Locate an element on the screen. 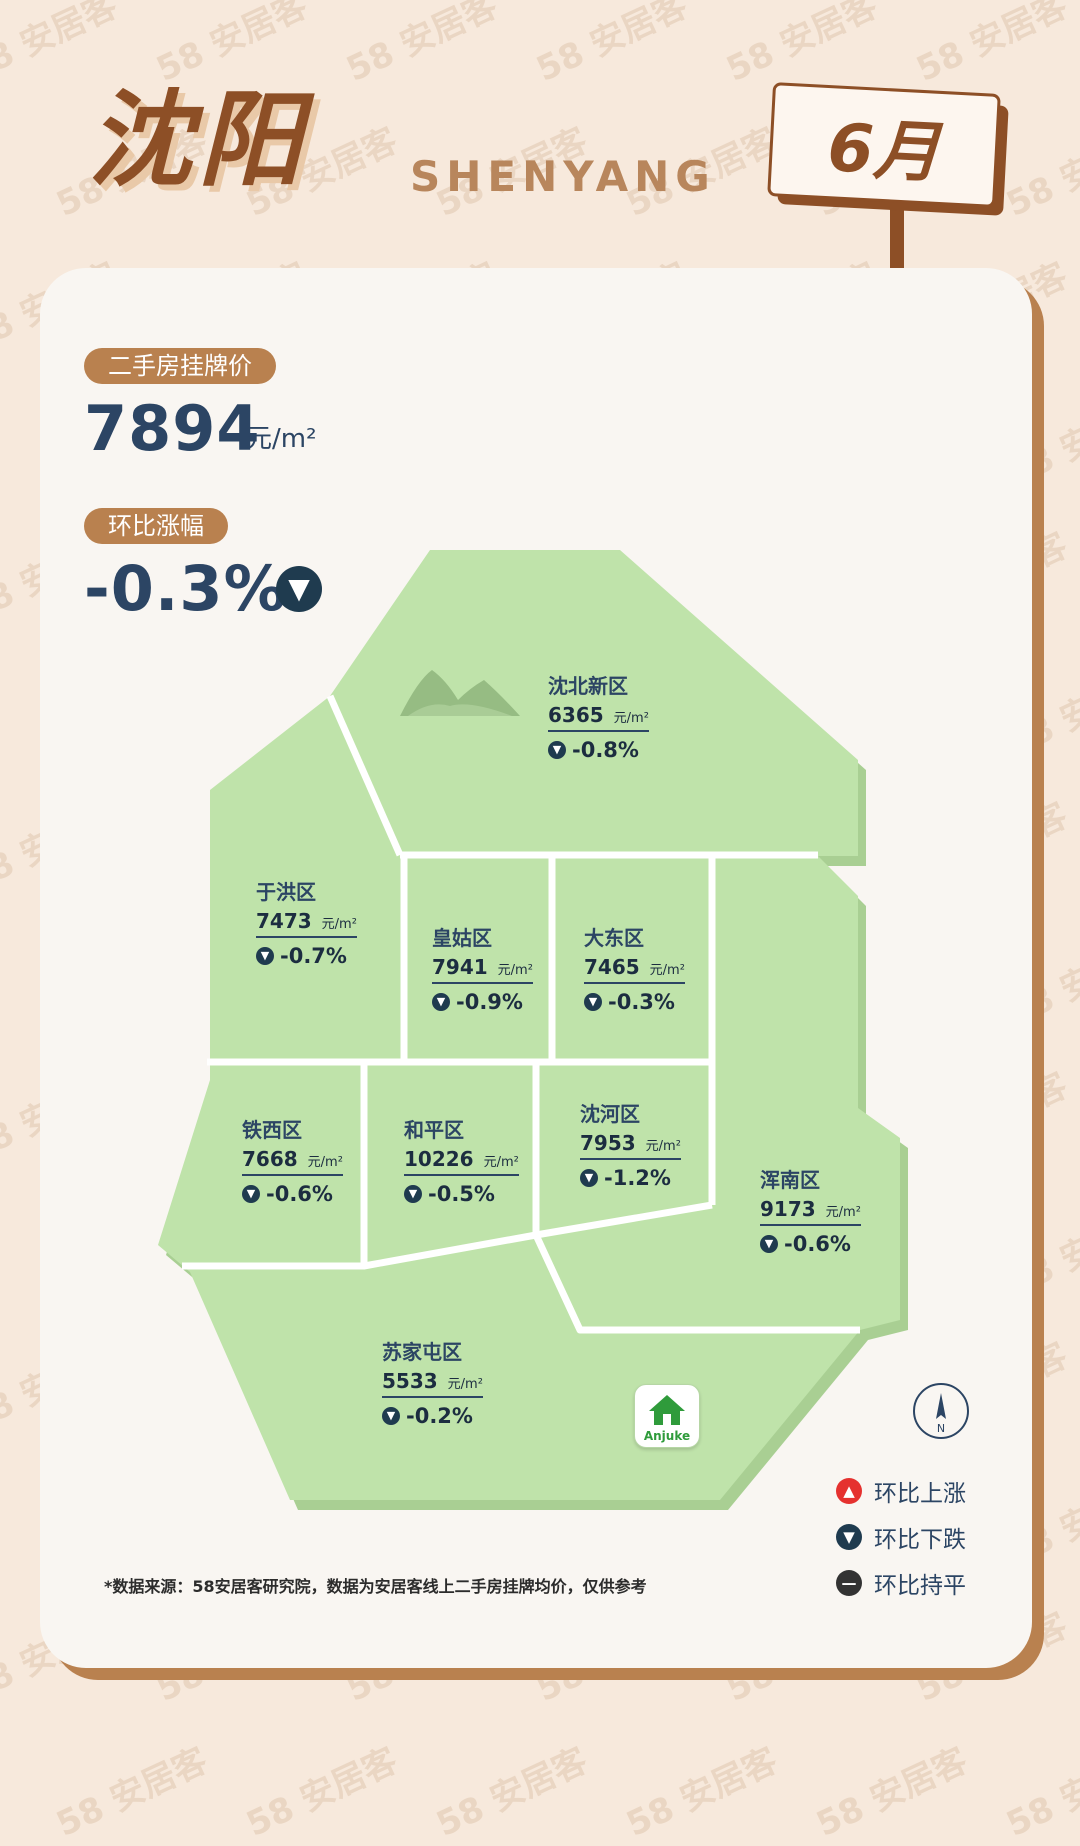 The image size is (1080, 1846). anjuke-logo: Anjuke is located at coordinates (667, 1416).